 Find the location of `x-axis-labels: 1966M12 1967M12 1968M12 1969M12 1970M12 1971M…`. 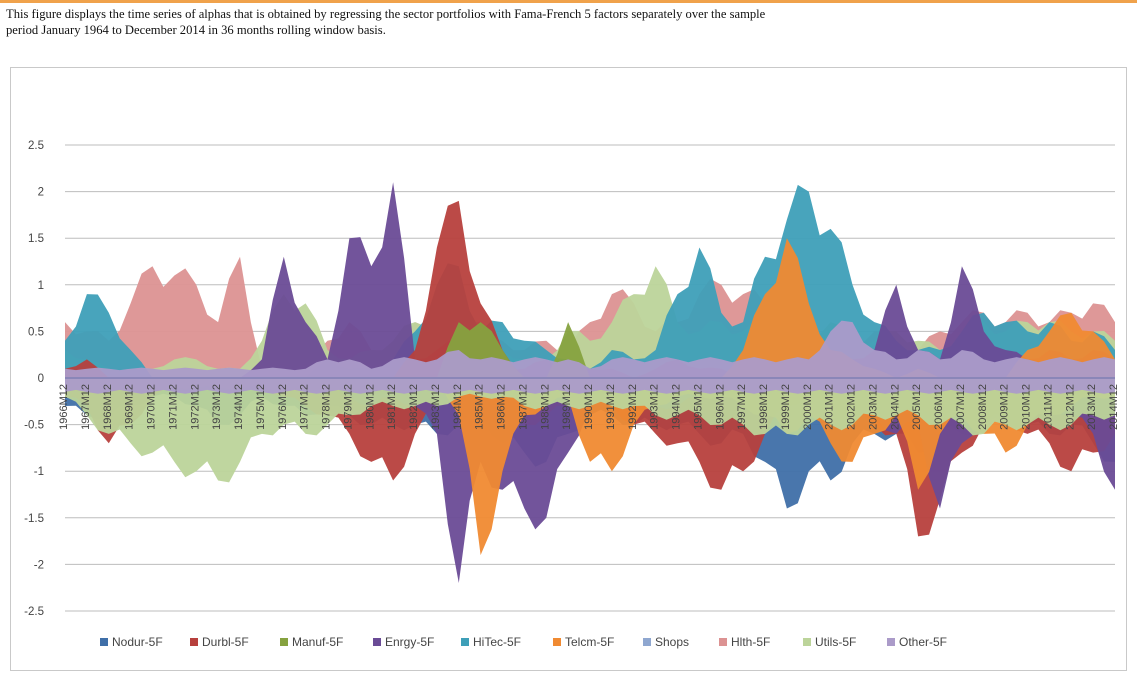

x-axis-labels: 1966M12 1967M12 1968M12 1969M12 1970M12 1971M… is located at coordinates (589, 407).